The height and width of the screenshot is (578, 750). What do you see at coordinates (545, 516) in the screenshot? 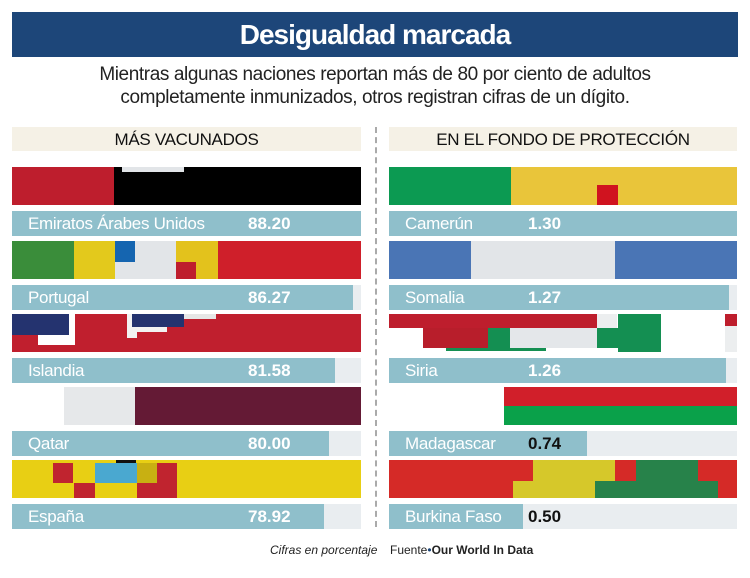
I see `value-label: 0.50` at bounding box center [545, 516].